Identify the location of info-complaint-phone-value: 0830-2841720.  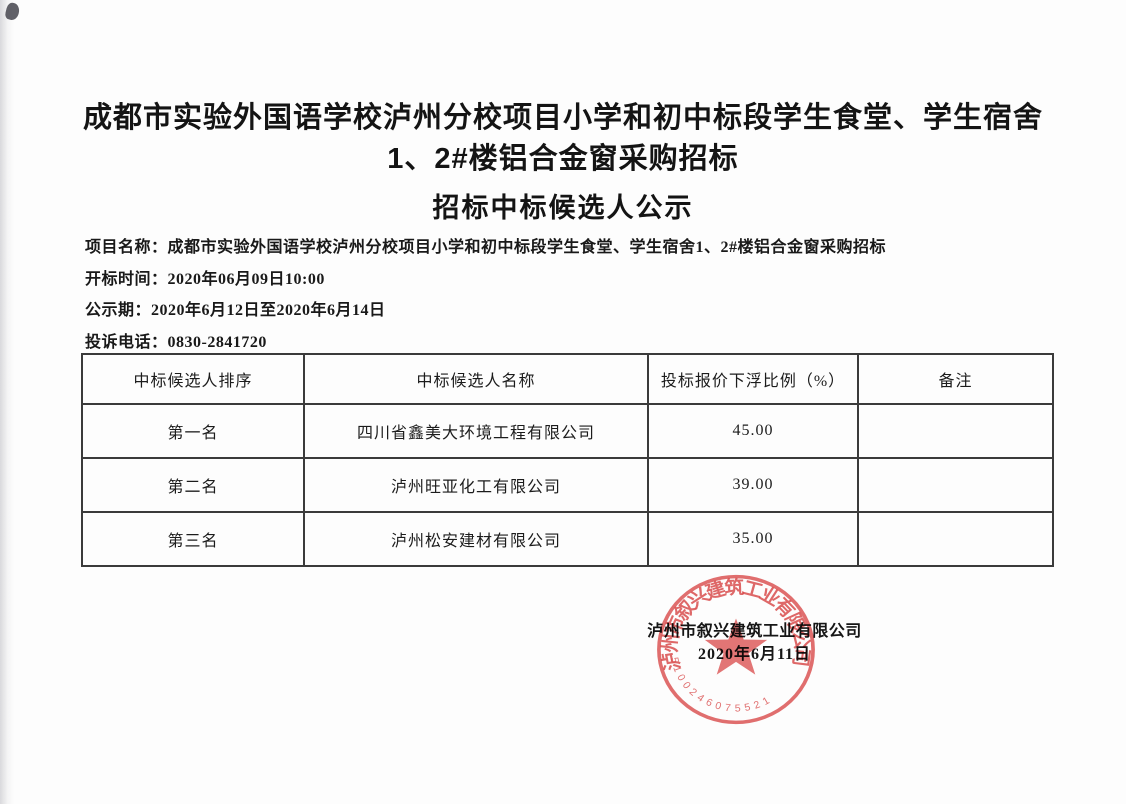
(217, 342).